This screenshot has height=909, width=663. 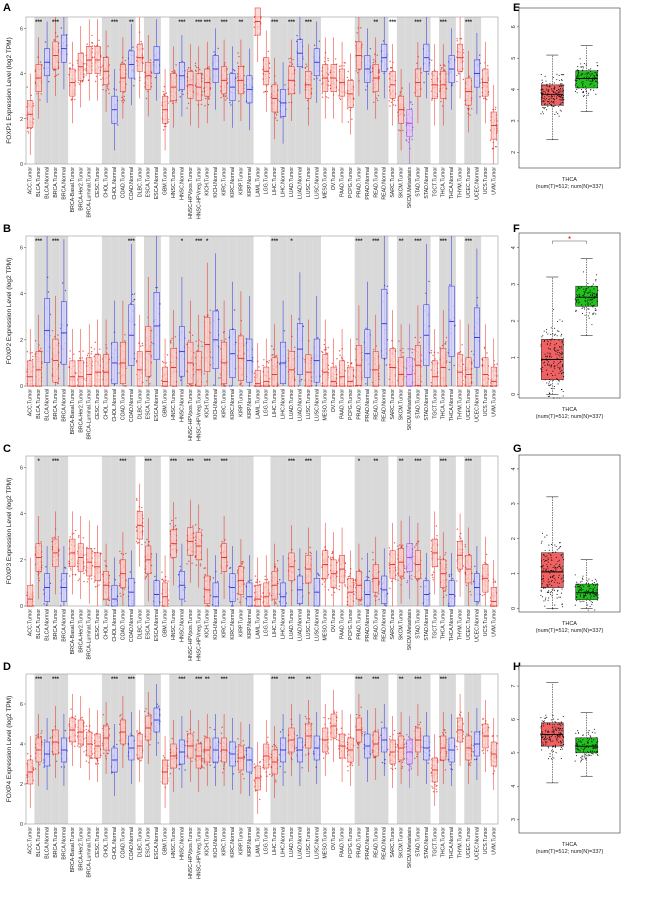 What do you see at coordinates (21, 515) in the screenshot?
I see `y-tick-label: 4` at bounding box center [21, 515].